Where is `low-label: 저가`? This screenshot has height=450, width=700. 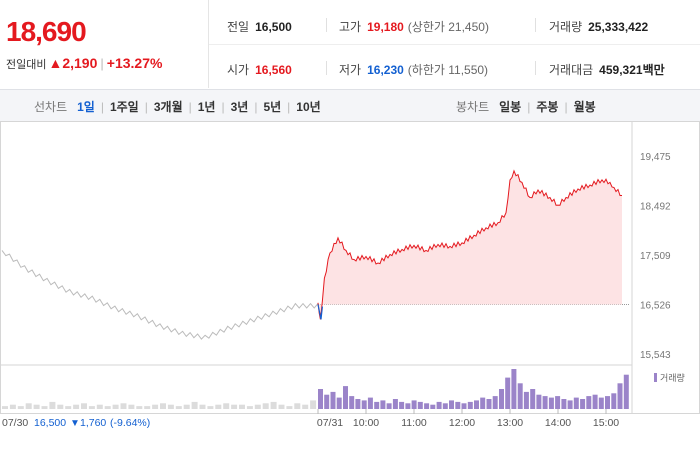 low-label: 저가 is located at coordinates (350, 70).